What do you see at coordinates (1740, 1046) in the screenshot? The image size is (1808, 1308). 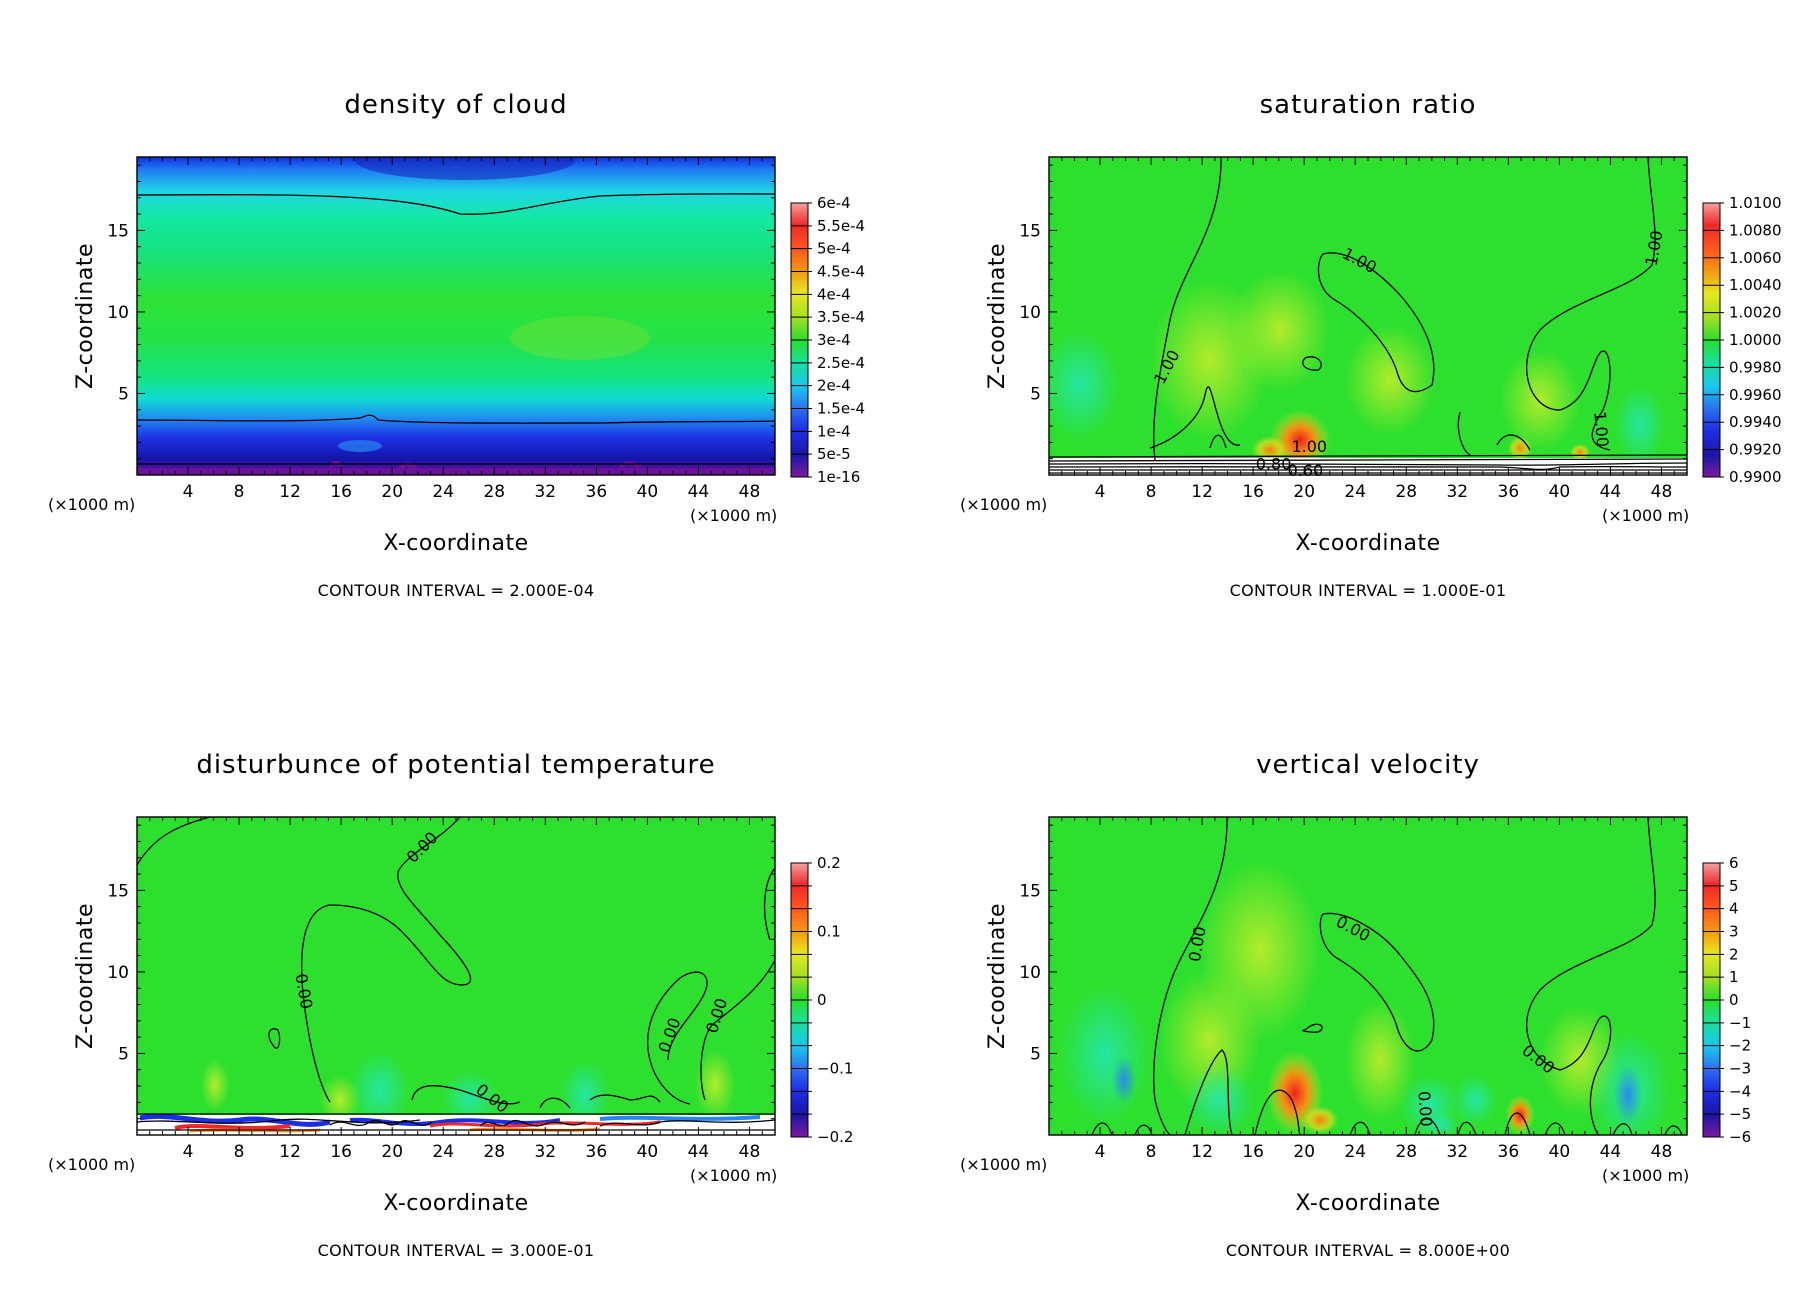 I see `colorbar-tick-label: −2` at bounding box center [1740, 1046].